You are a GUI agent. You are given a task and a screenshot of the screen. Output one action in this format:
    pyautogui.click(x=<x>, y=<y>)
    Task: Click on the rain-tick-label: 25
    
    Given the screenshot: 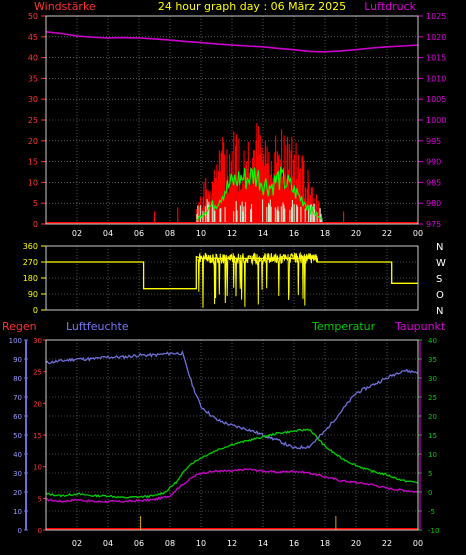 What is the action you would take?
    pyautogui.click(x=37, y=373)
    